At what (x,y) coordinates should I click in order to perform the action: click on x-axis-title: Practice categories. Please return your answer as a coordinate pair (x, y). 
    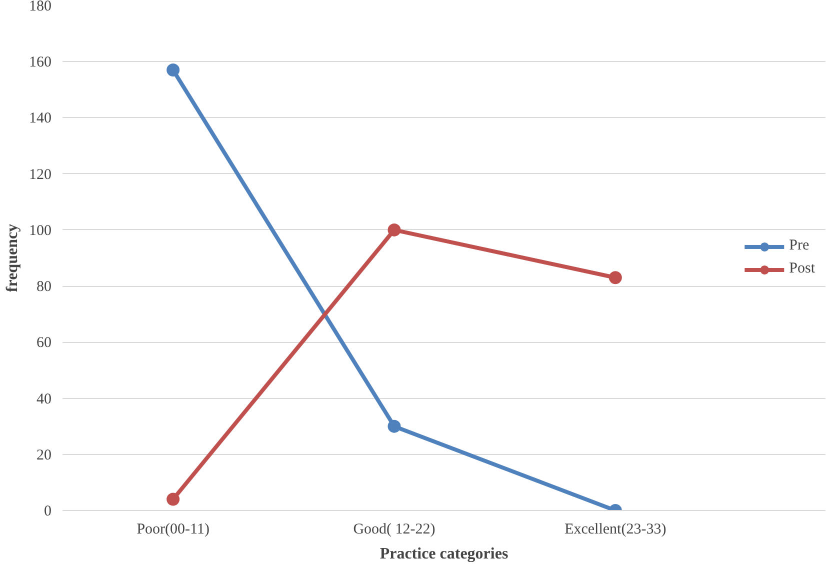
    Looking at the image, I should click on (444, 554).